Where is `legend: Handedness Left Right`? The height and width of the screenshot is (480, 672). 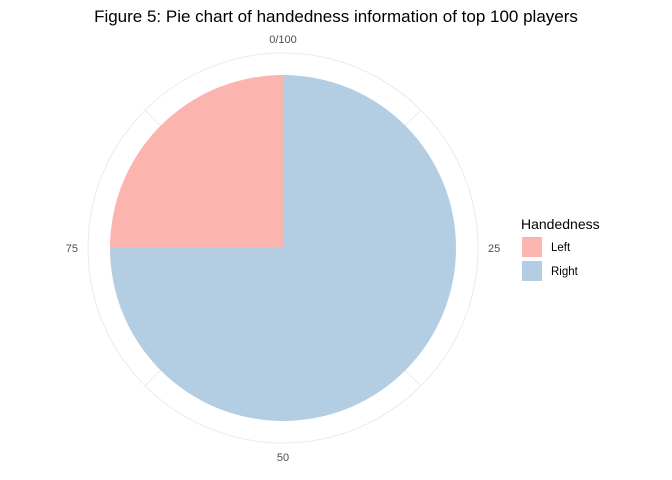 legend: Handedness Left Right is located at coordinates (560, 248).